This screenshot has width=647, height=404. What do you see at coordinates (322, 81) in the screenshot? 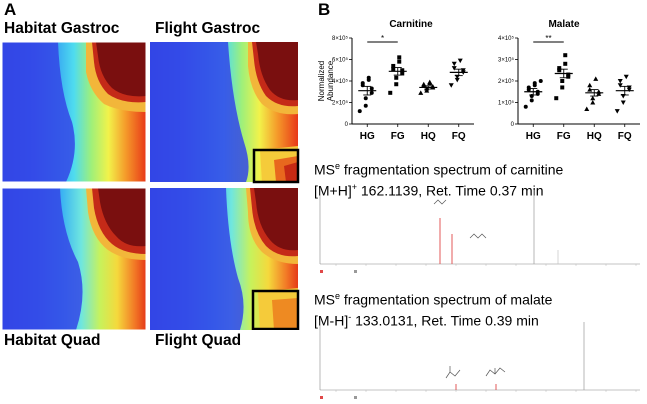
I see `y-axis-label: Normalized` at bounding box center [322, 81].